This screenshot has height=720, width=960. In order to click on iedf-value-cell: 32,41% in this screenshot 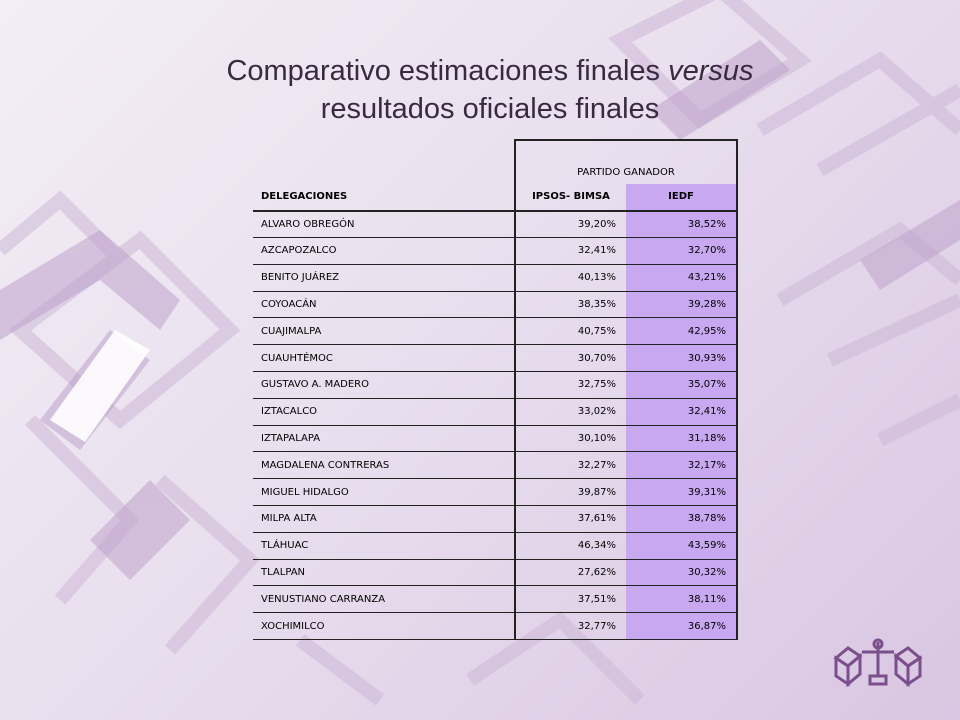, I will do `click(682, 412)`.